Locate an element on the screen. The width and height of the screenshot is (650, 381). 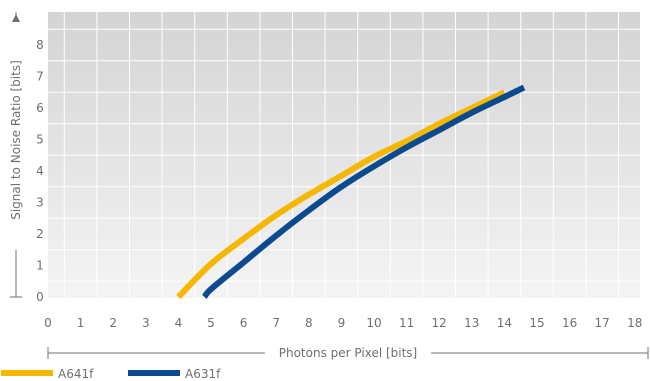
x-tick-label: 14 is located at coordinates (504, 323).